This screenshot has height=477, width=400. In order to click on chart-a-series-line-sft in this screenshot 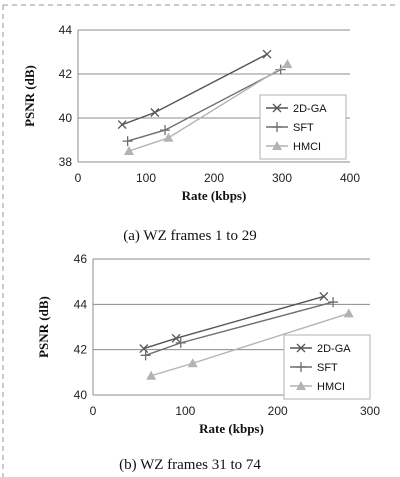, I will do `click(204, 105)`.